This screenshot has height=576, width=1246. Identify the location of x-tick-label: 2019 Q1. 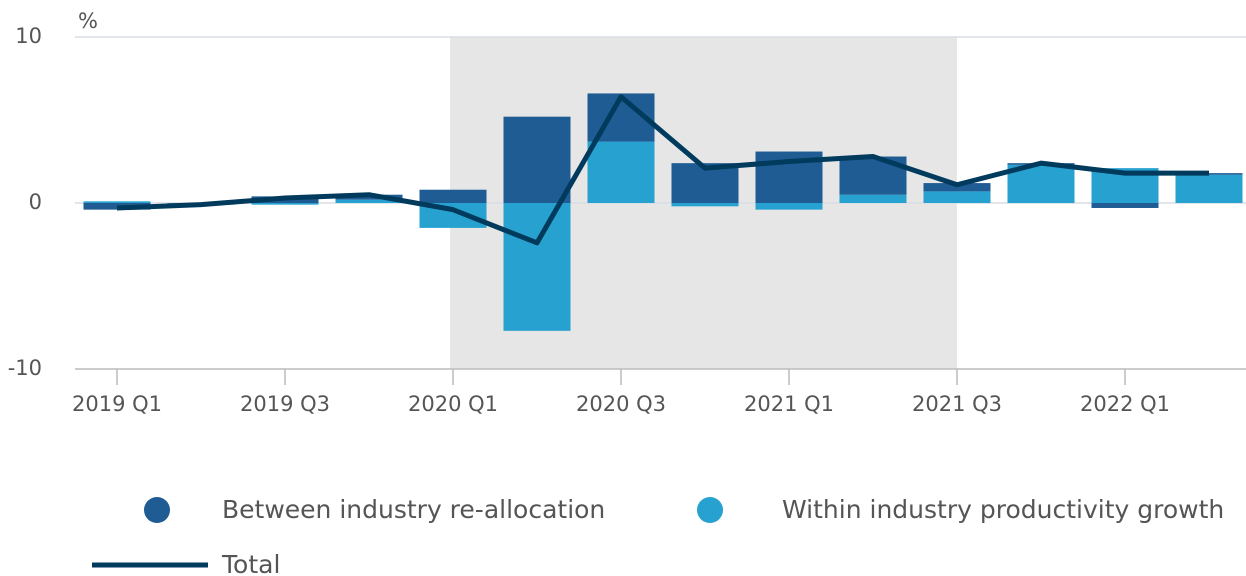
(117, 404).